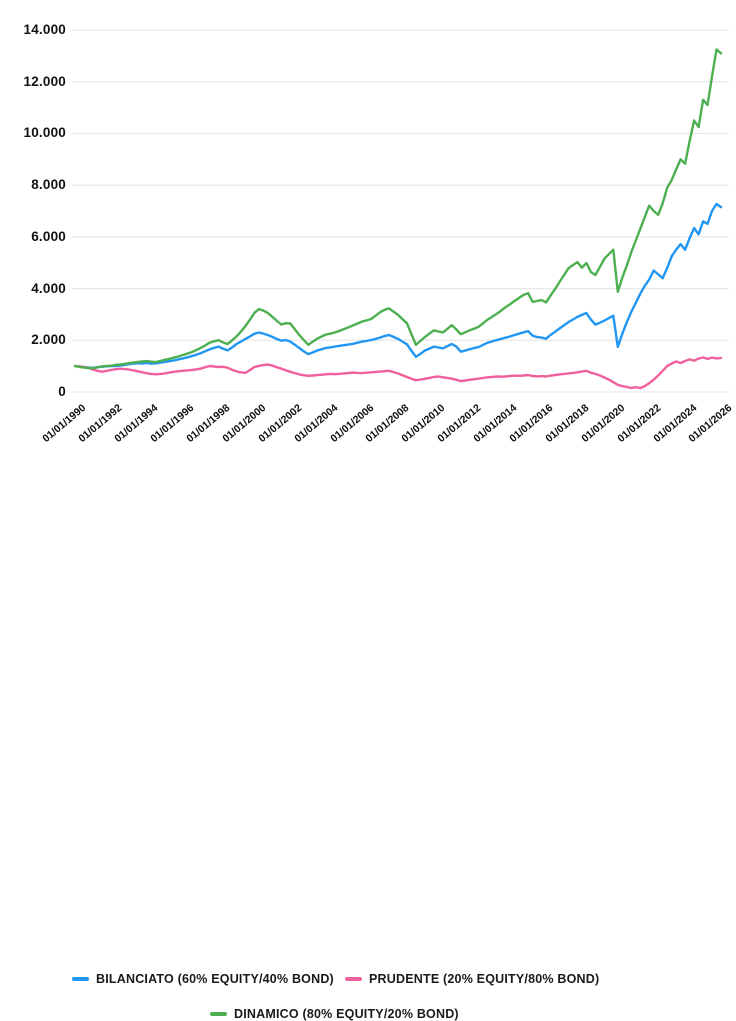  What do you see at coordinates (398, 373) in the screenshot?
I see `series-line-prudente` at bounding box center [398, 373].